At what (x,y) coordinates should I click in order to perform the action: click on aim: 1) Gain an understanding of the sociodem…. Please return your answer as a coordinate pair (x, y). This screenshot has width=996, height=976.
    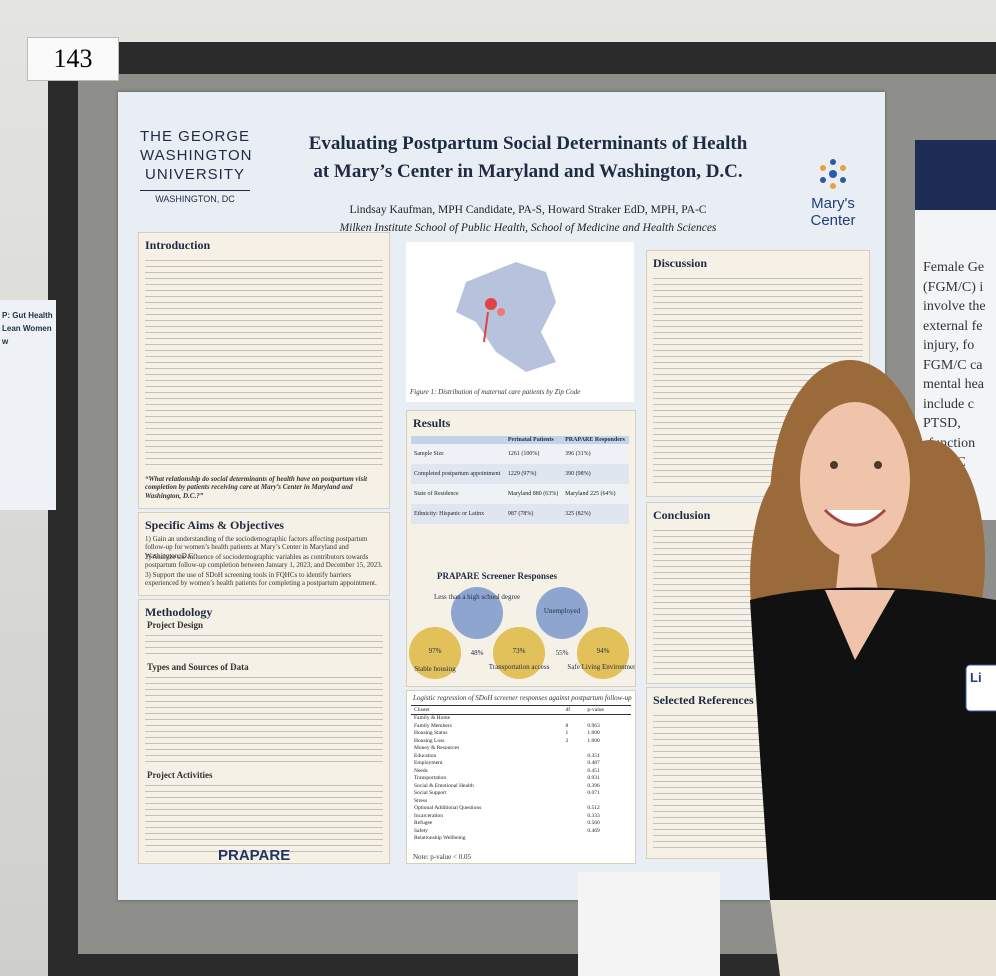
    Looking at the image, I should click on (256, 547).